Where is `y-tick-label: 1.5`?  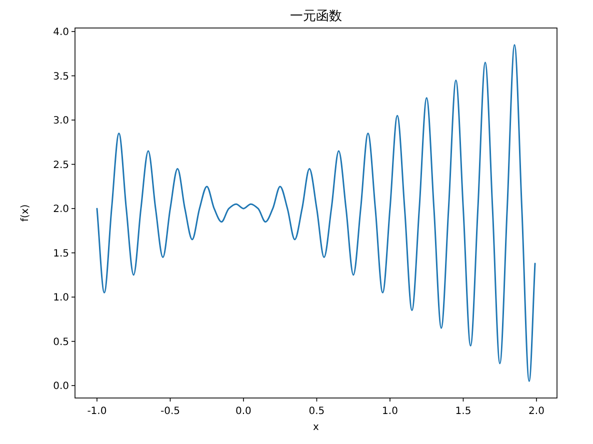
y-tick-label: 1.5 is located at coordinates (61, 254).